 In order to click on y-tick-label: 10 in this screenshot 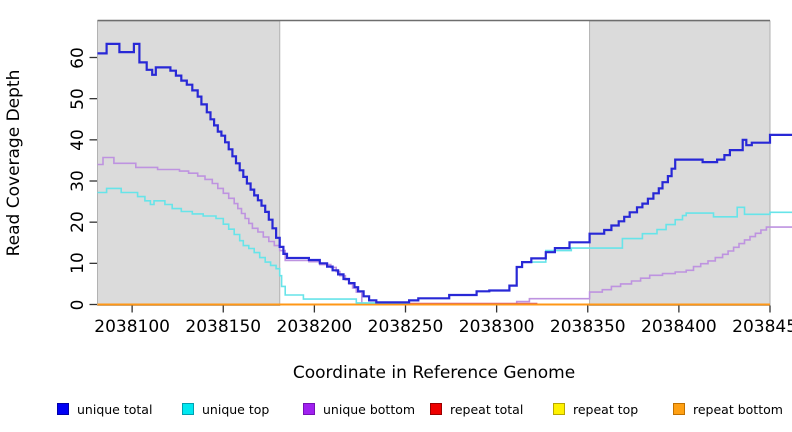, I will do `click(78, 263)`.